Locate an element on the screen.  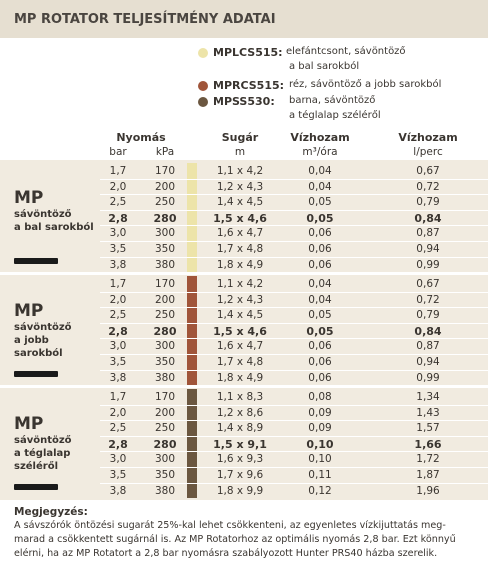
cell: 350 is located at coordinates (165, 249).